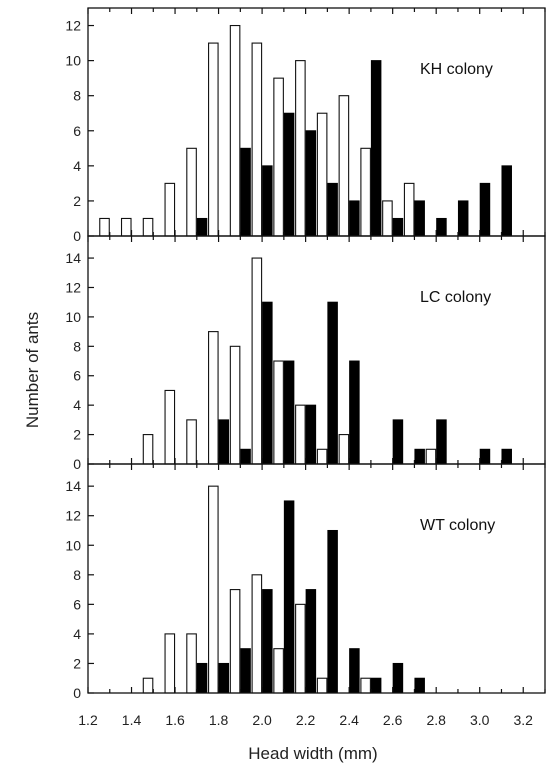 Image resolution: width=546 pixels, height=772 pixels. I want to click on x-tick-label: 3.2, so click(524, 720).